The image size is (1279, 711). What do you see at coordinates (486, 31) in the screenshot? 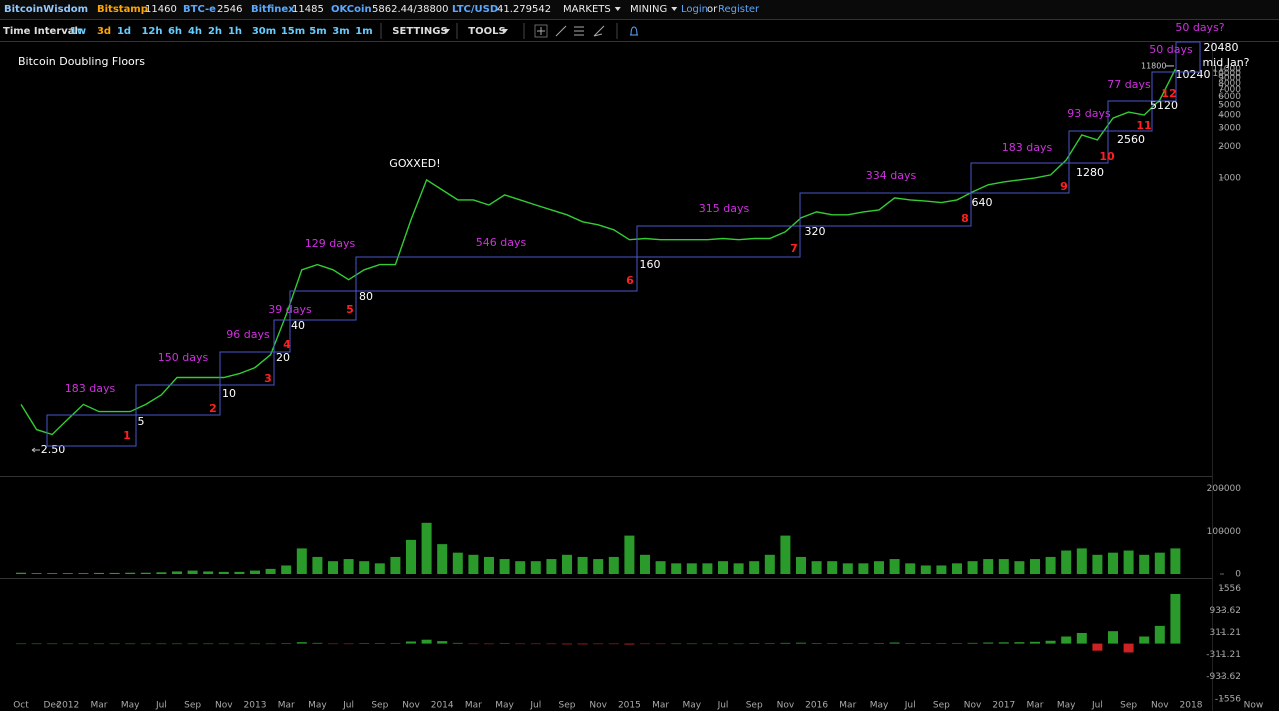
I see `tools-menu: TOOLS` at bounding box center [486, 31].